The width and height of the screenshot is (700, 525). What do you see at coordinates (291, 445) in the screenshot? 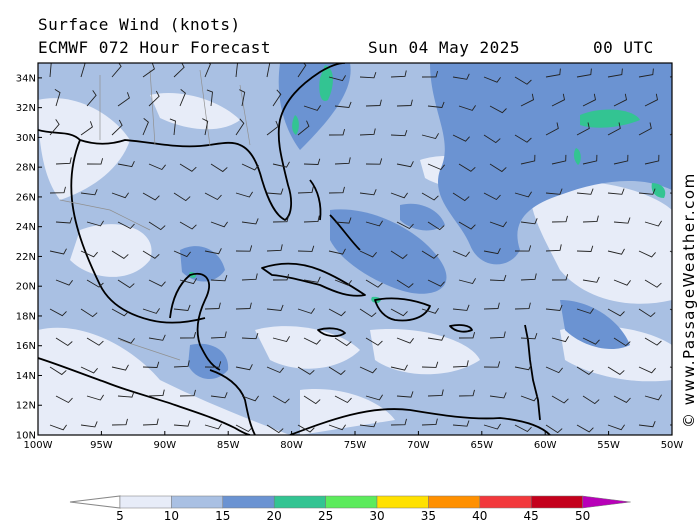
I see `lon-label: 80W` at bounding box center [291, 445].